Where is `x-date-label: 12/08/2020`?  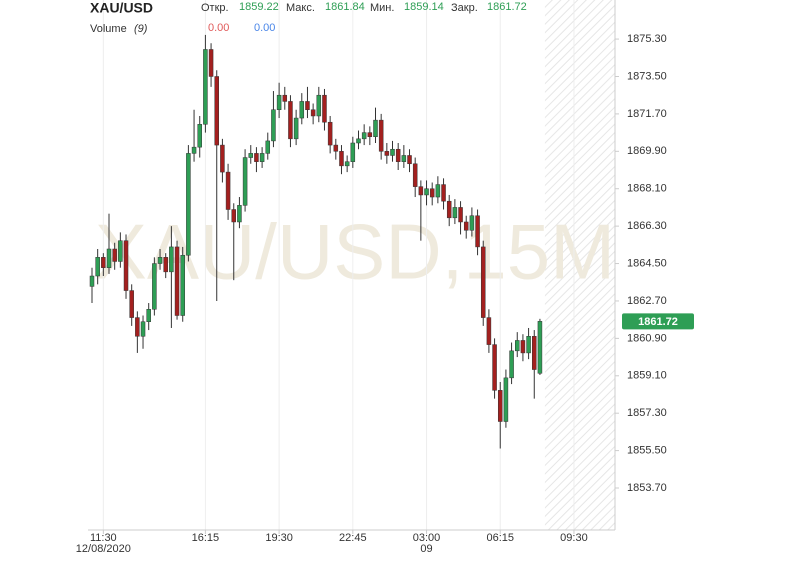
x-date-label: 12/08/2020 is located at coordinates (103, 549).